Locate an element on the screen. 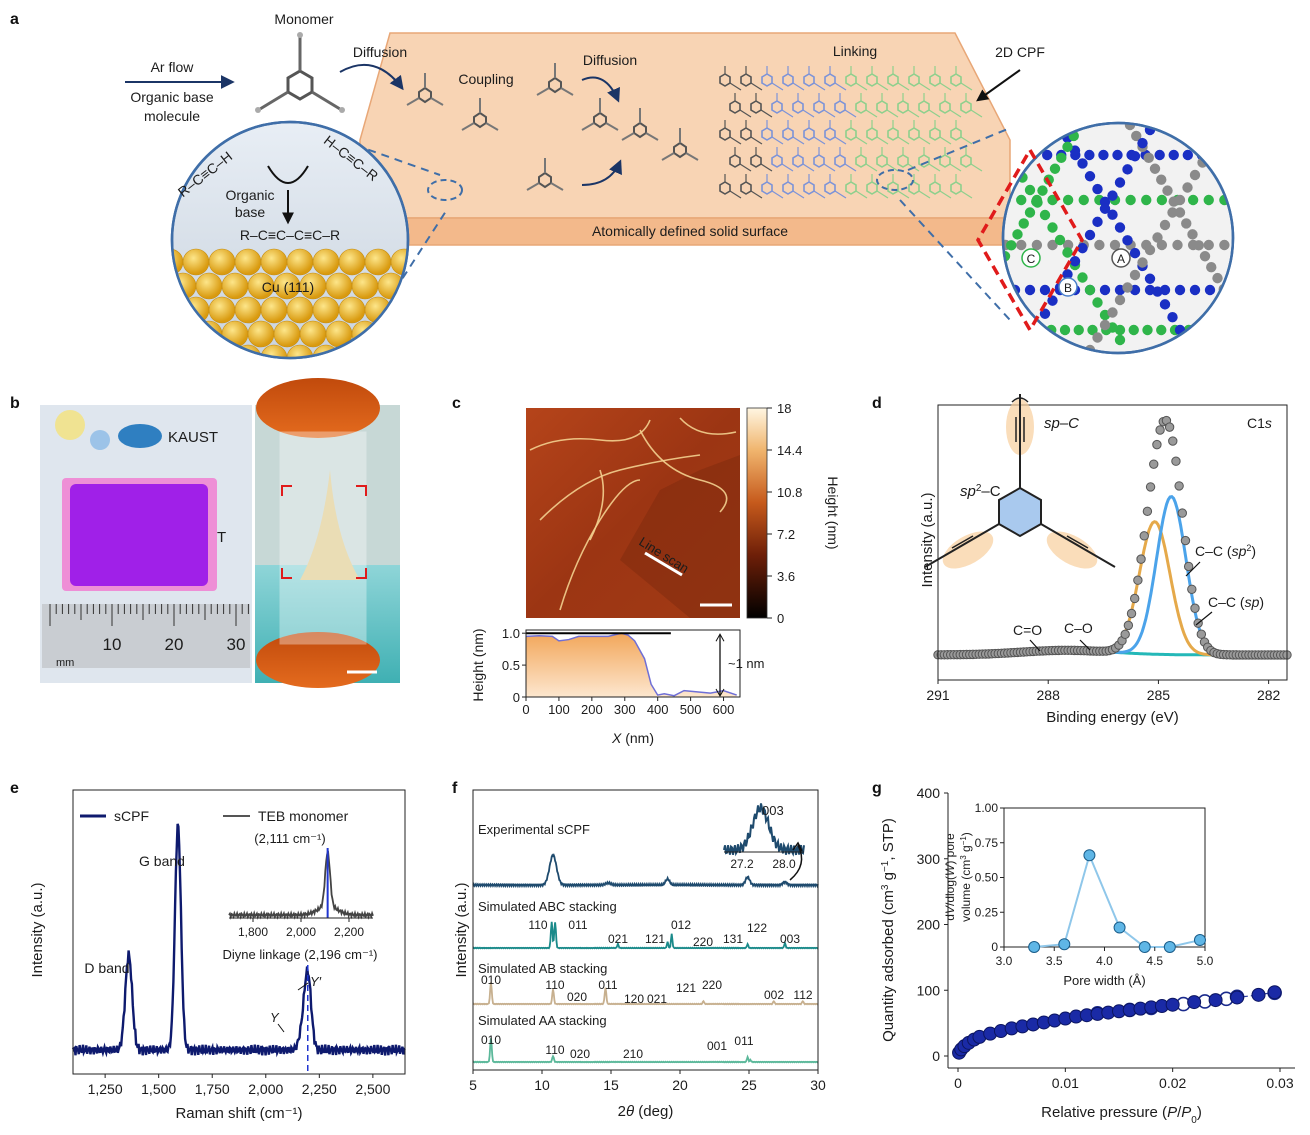  x-tick-label: 2,500 is located at coordinates (372, 1089).